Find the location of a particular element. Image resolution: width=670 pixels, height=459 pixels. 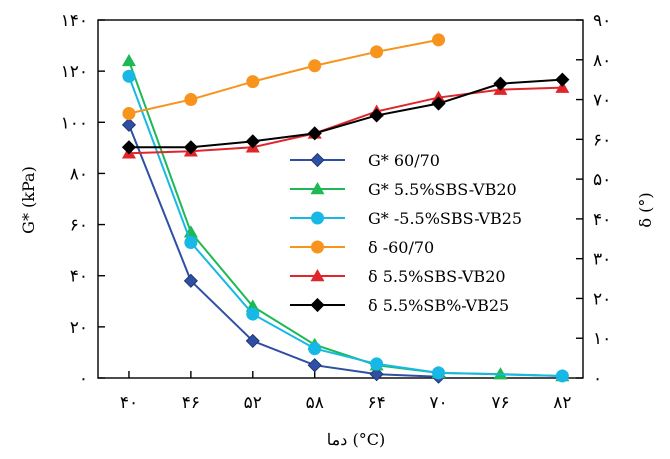

y-right-tick-label: ۰ is located at coordinates (597, 379).